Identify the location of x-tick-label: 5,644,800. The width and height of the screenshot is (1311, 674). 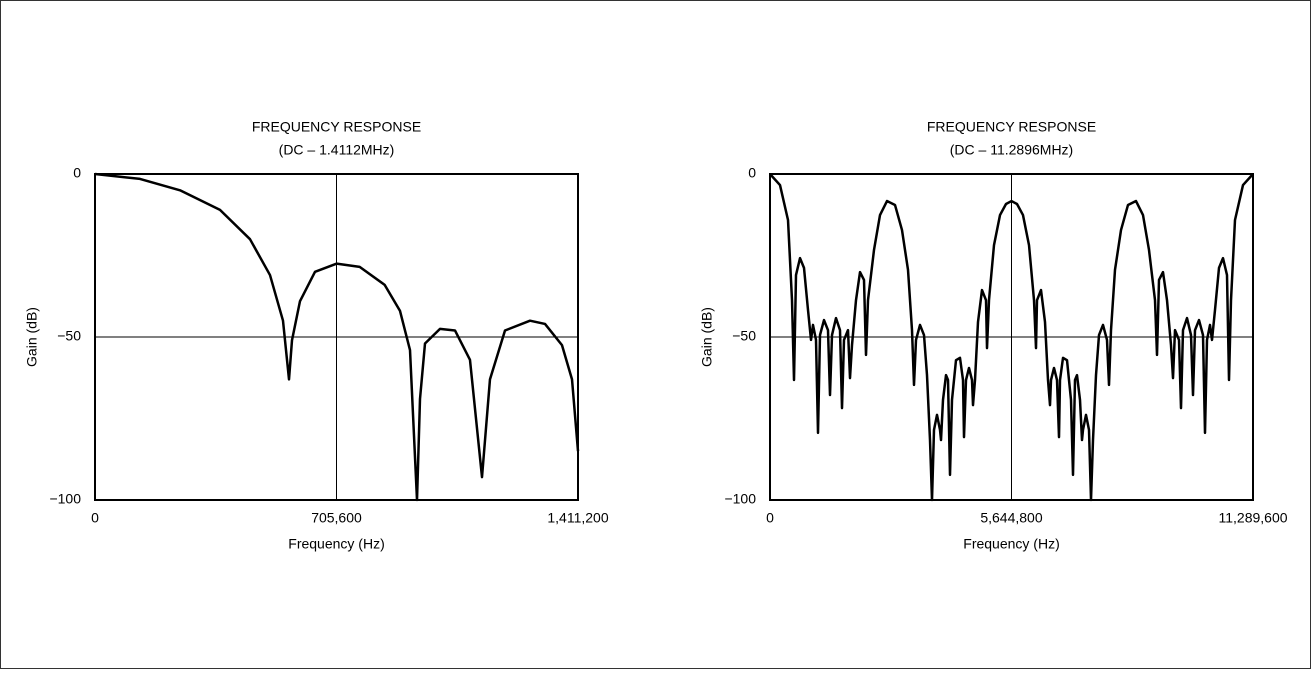
(1011, 518).